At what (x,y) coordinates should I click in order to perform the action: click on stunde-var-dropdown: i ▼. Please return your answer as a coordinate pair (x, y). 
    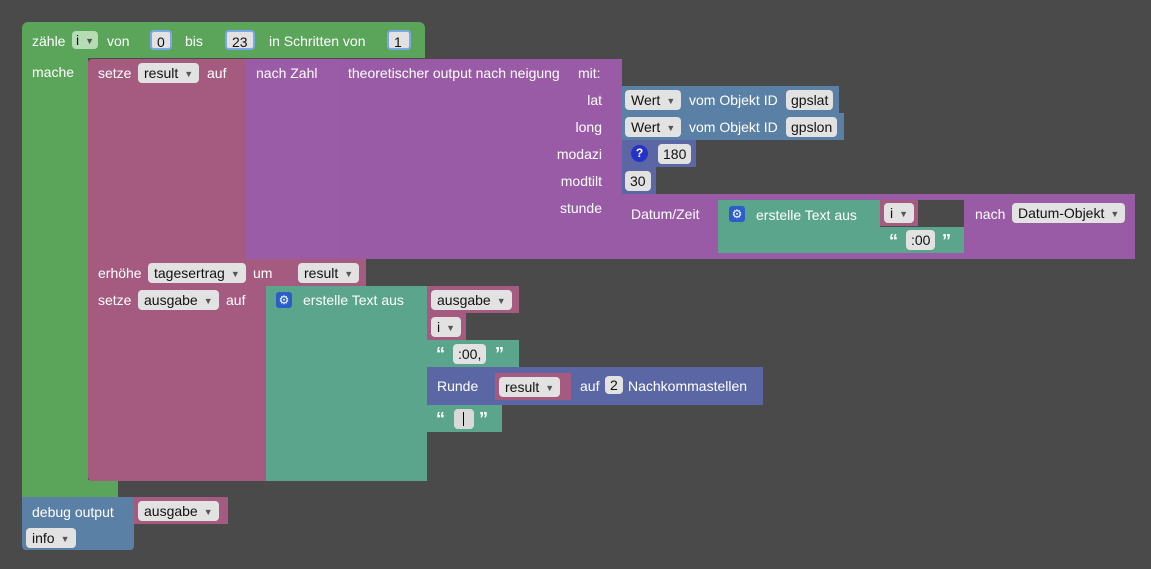
    Looking at the image, I should click on (899, 213).